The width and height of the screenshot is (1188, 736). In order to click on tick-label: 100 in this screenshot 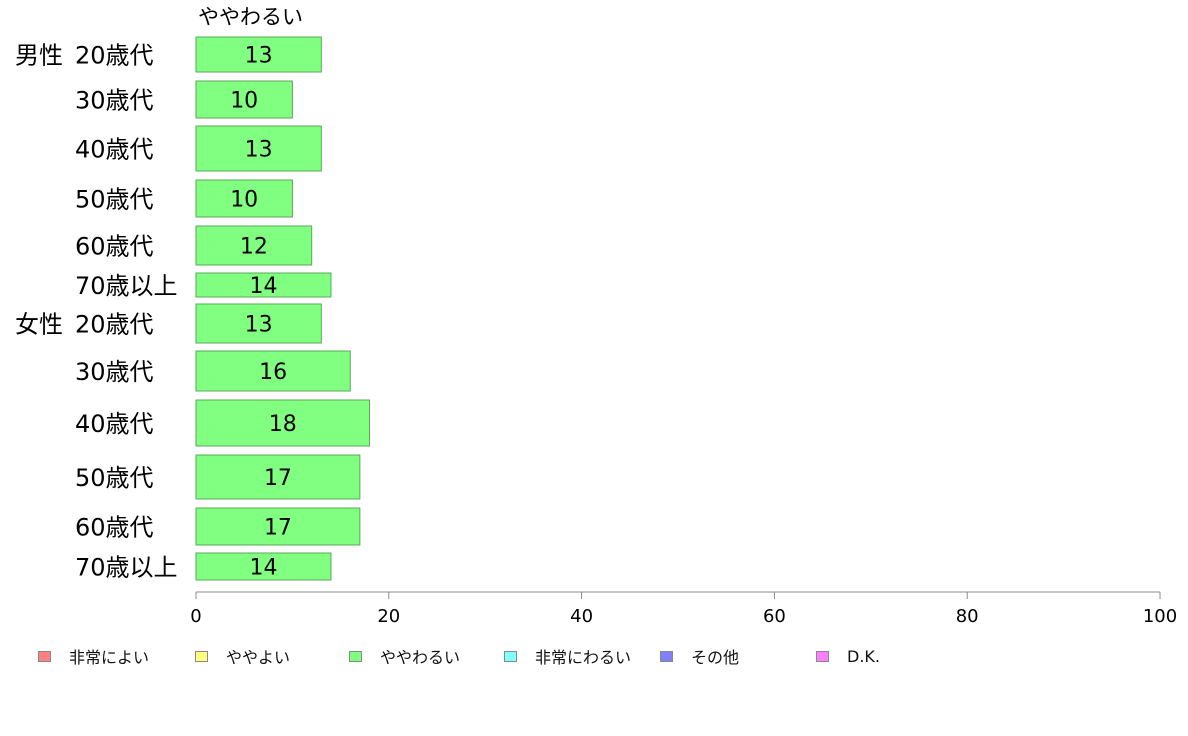, I will do `click(1160, 616)`.